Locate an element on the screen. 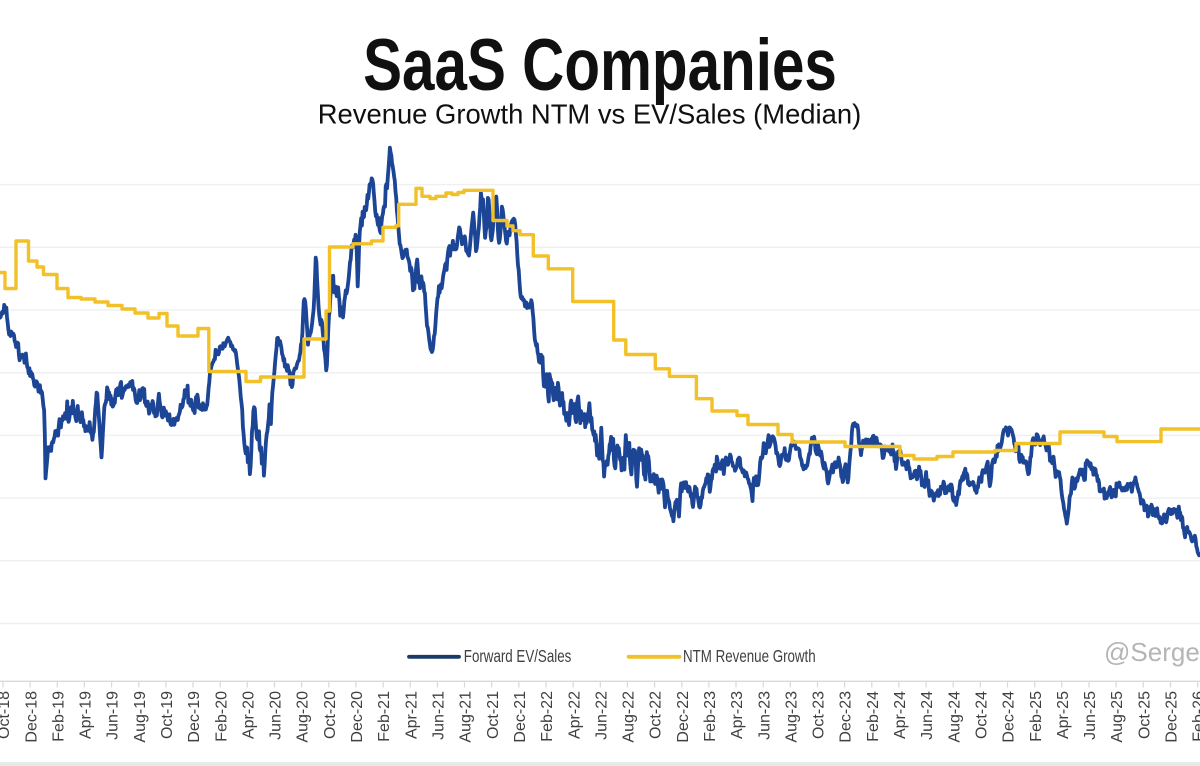 The width and height of the screenshot is (1200, 766). svg-text: Jun-23 is located at coordinates (764, 715).